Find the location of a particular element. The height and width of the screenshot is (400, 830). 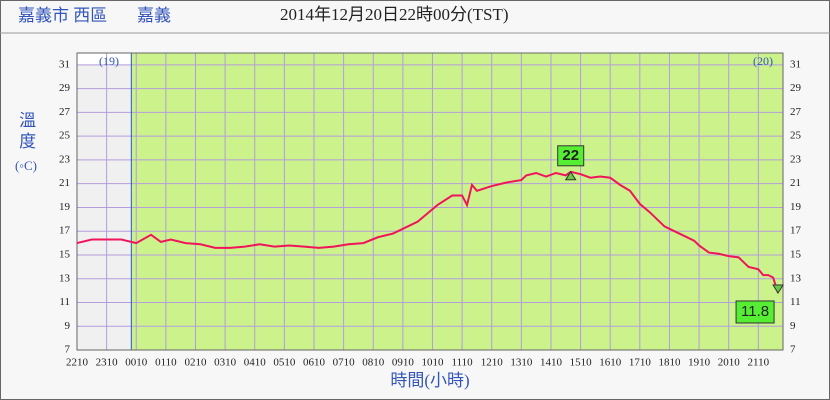

y-tick-label-right: 19 is located at coordinates (796, 207).